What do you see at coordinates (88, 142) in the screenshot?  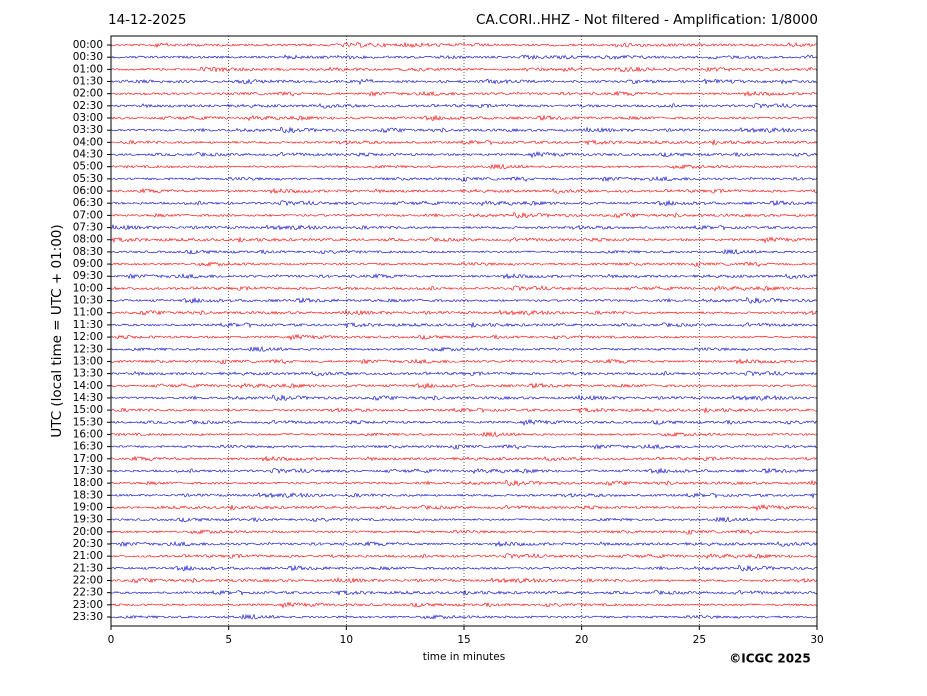 I see `y-tick-label: 04:00` at bounding box center [88, 142].